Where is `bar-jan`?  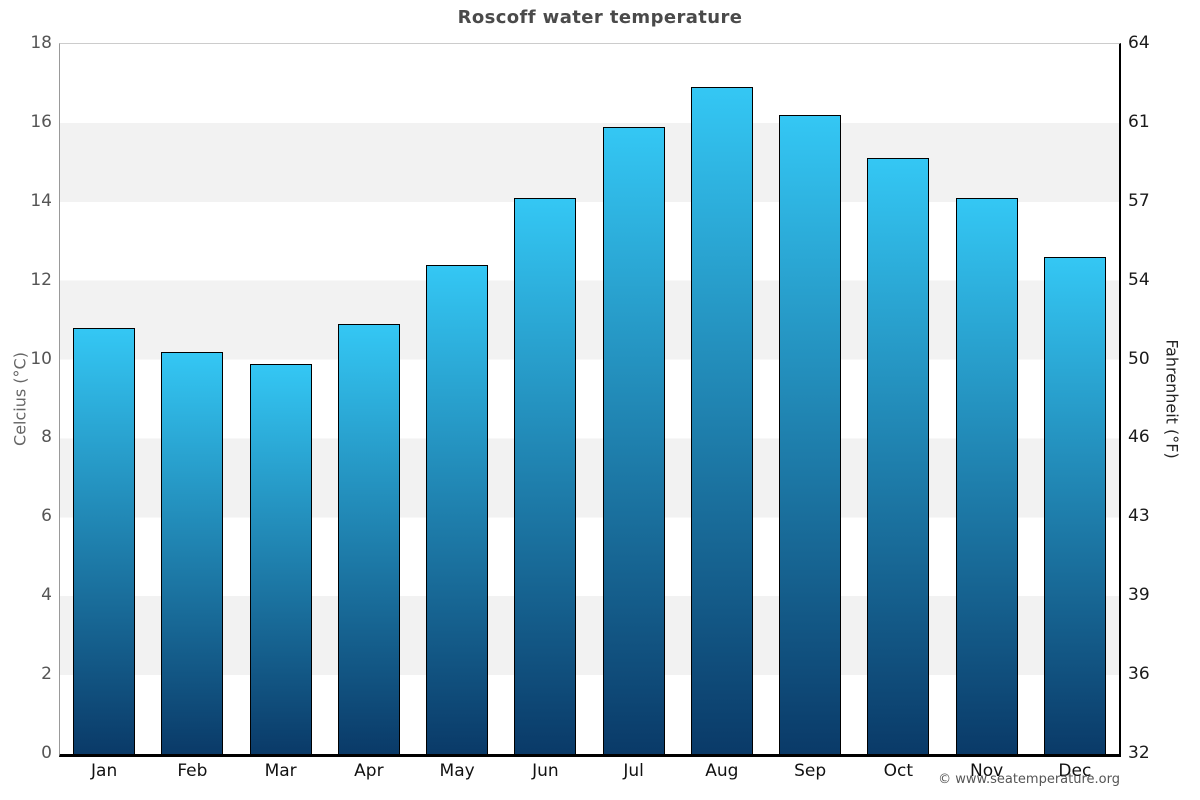 bar-jan is located at coordinates (104, 541).